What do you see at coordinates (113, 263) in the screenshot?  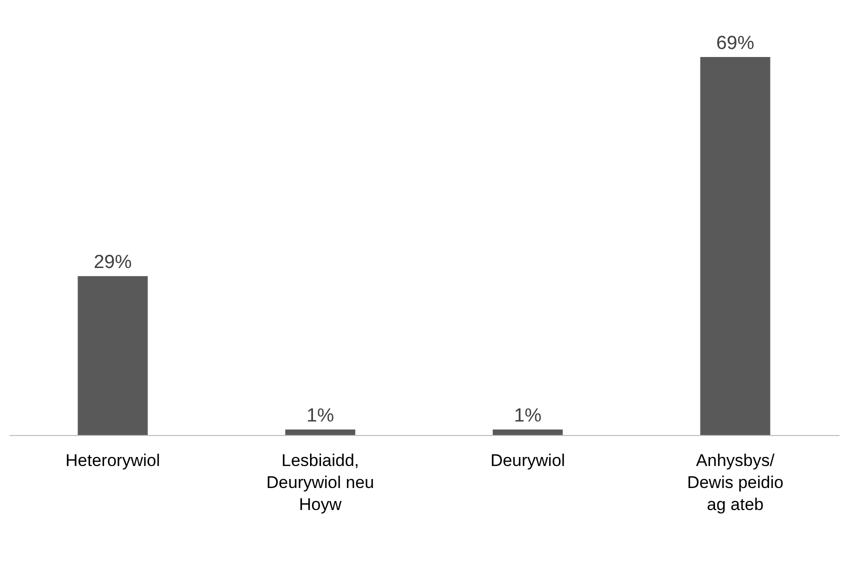 I see `data-label: 29%` at bounding box center [113, 263].